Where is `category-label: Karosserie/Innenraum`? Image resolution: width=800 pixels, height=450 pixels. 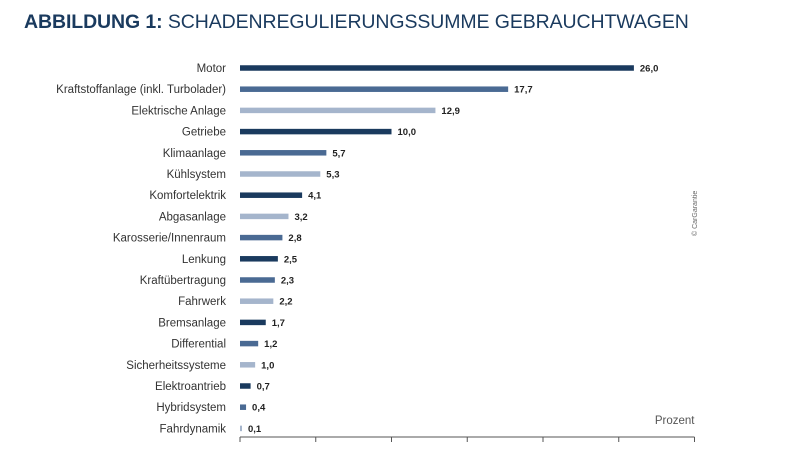
category-label: Karosserie/Innenraum is located at coordinates (169, 239).